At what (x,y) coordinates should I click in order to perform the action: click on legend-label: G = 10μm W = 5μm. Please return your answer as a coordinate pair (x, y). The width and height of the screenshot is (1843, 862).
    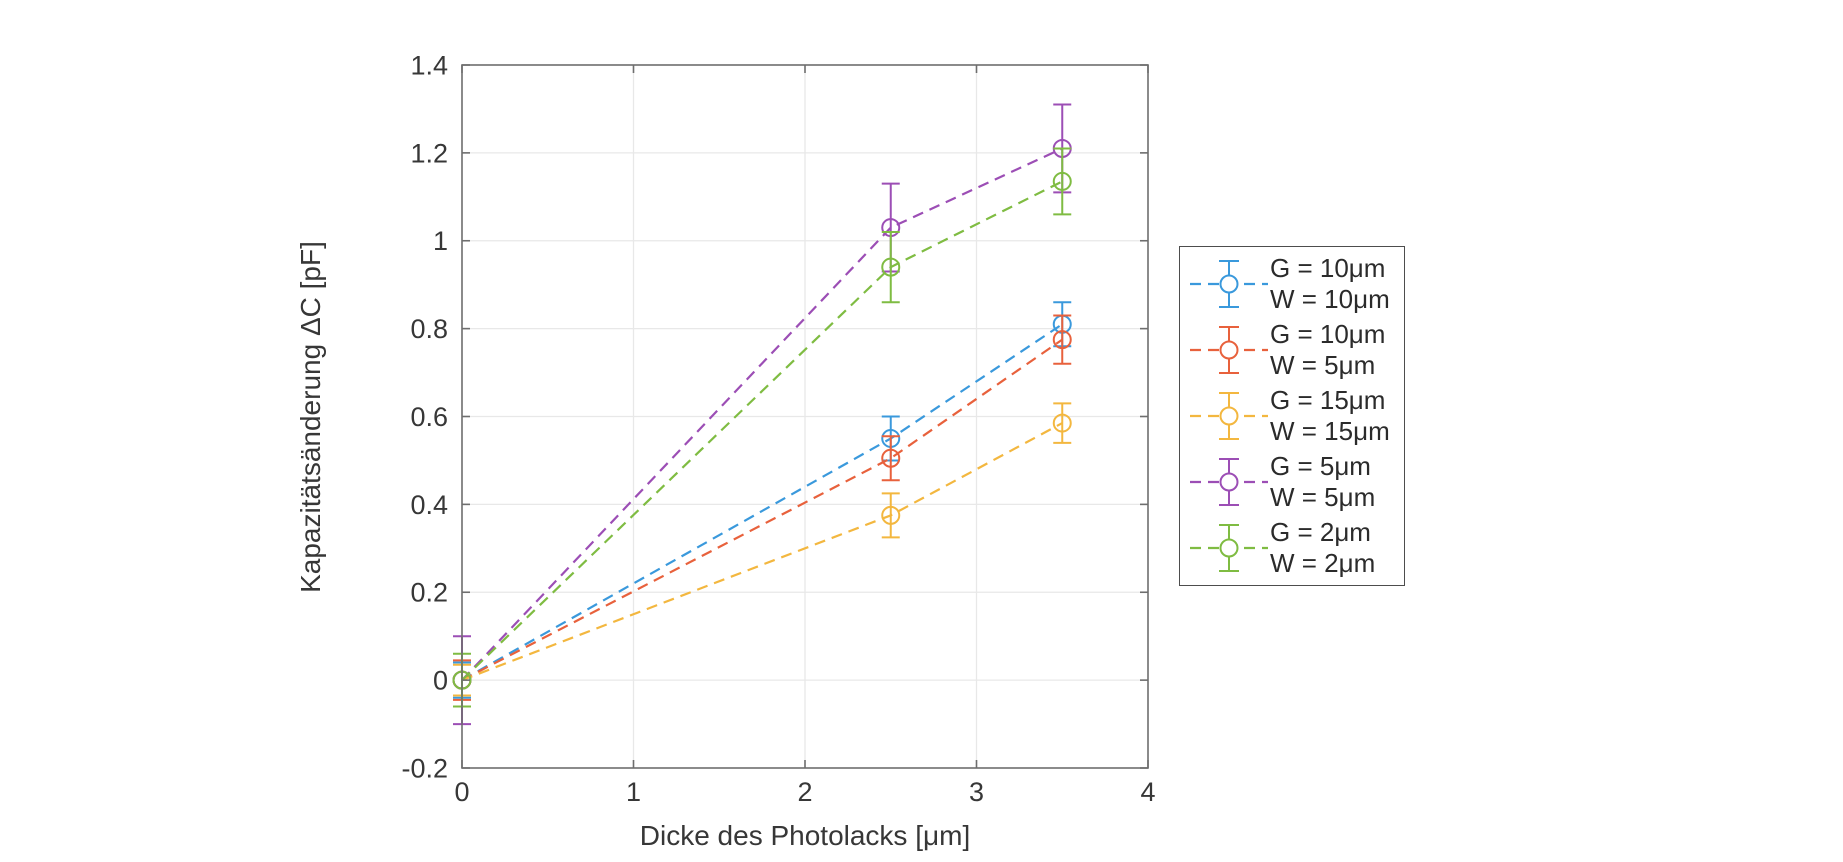
    Looking at the image, I should click on (1327, 350).